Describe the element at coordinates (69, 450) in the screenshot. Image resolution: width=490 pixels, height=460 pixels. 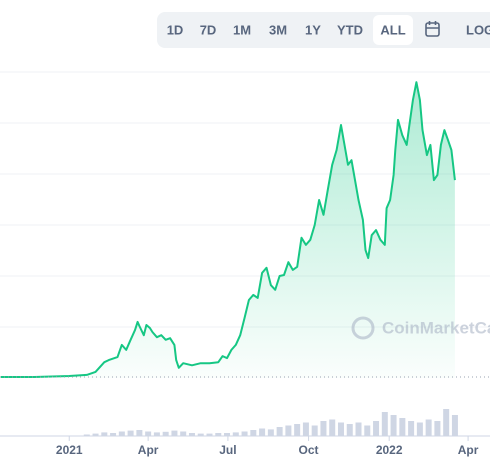
I see `x-tick-label: 2021` at that location.